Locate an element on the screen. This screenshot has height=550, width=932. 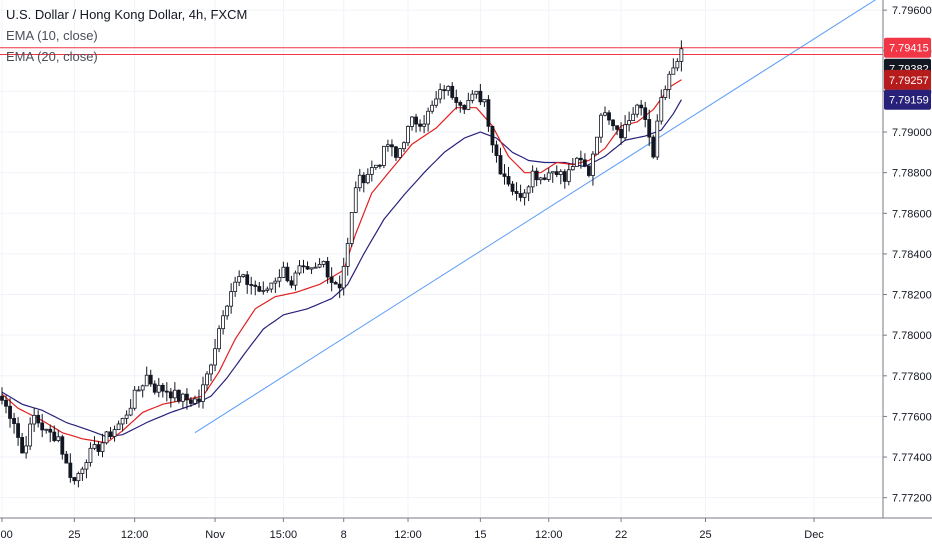
price-tick-label: 7.78600 is located at coordinates (912, 214).